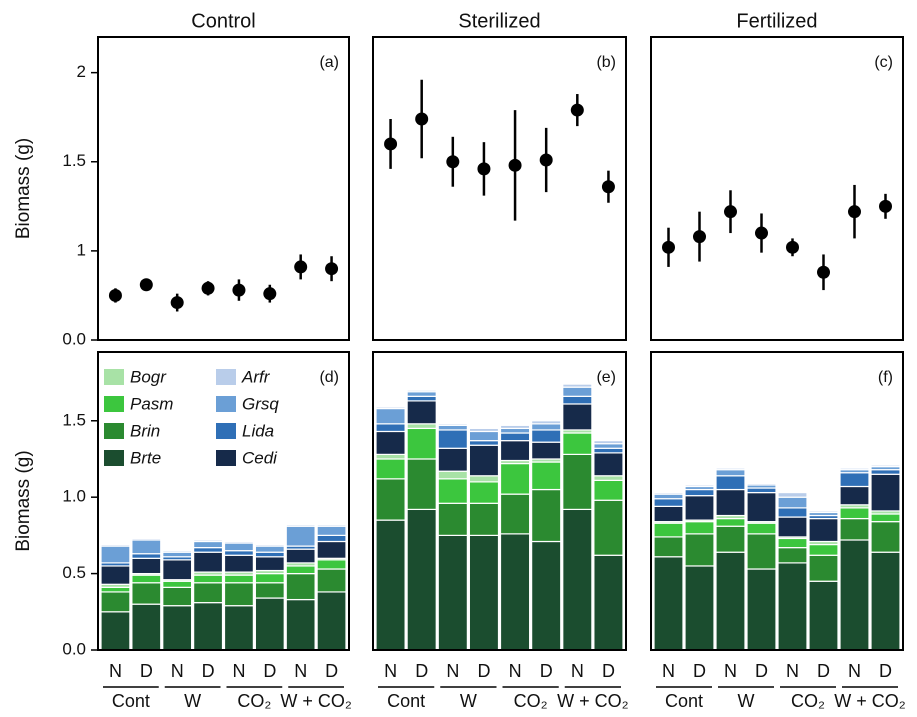  What do you see at coordinates (256, 376) in the screenshot?
I see `legend-label: Arfr` at bounding box center [256, 376].